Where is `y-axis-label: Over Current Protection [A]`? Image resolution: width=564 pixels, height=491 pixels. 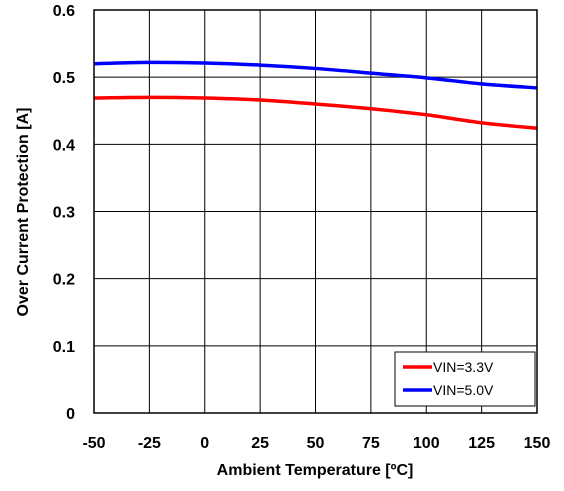
y-axis-label: Over Current Protection [A] is located at coordinates (23, 212).